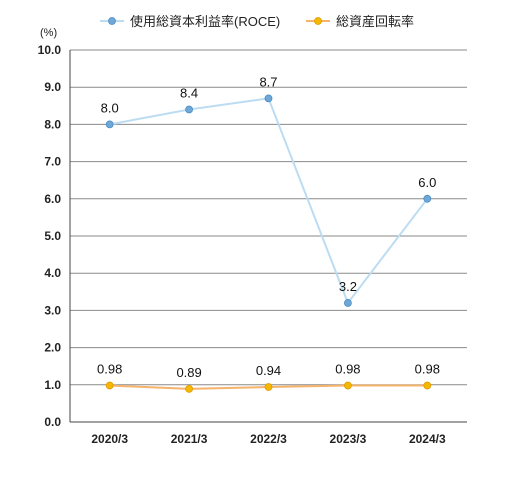 The height and width of the screenshot is (480, 514). What do you see at coordinates (109, 439) in the screenshot?
I see `x-tick-label: 2020/3` at bounding box center [109, 439].